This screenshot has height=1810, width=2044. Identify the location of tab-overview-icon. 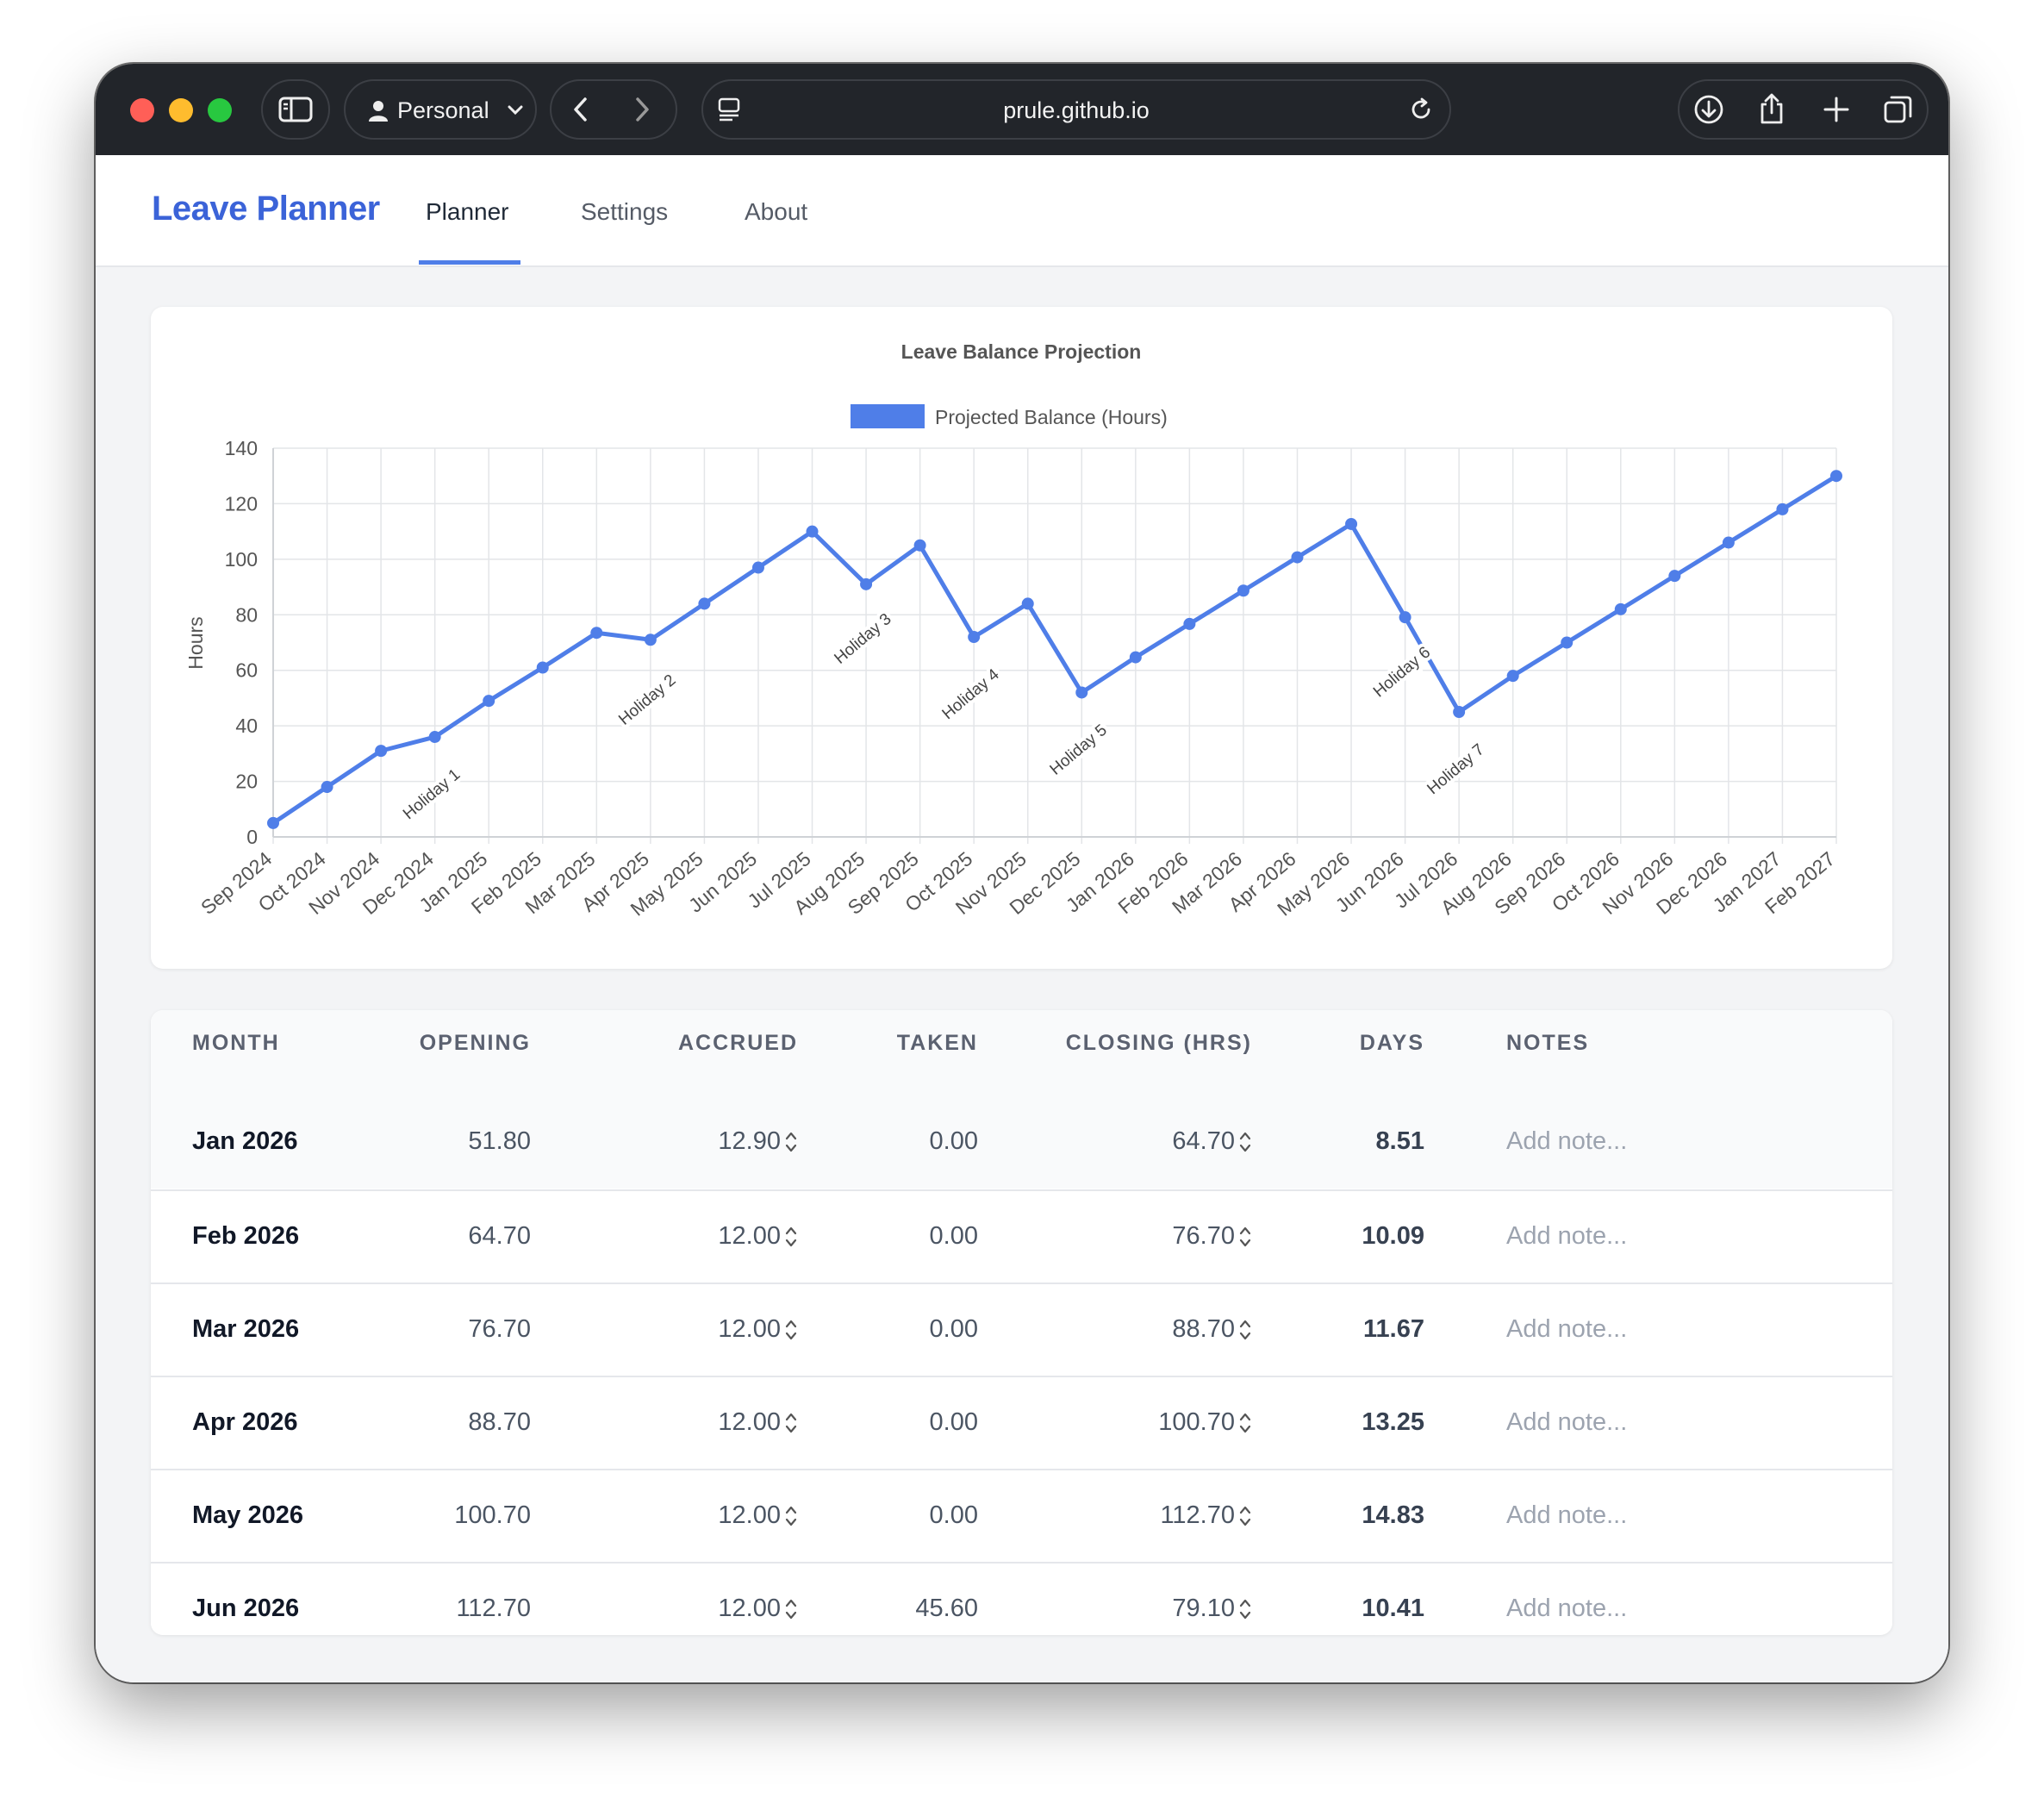
(1898, 109).